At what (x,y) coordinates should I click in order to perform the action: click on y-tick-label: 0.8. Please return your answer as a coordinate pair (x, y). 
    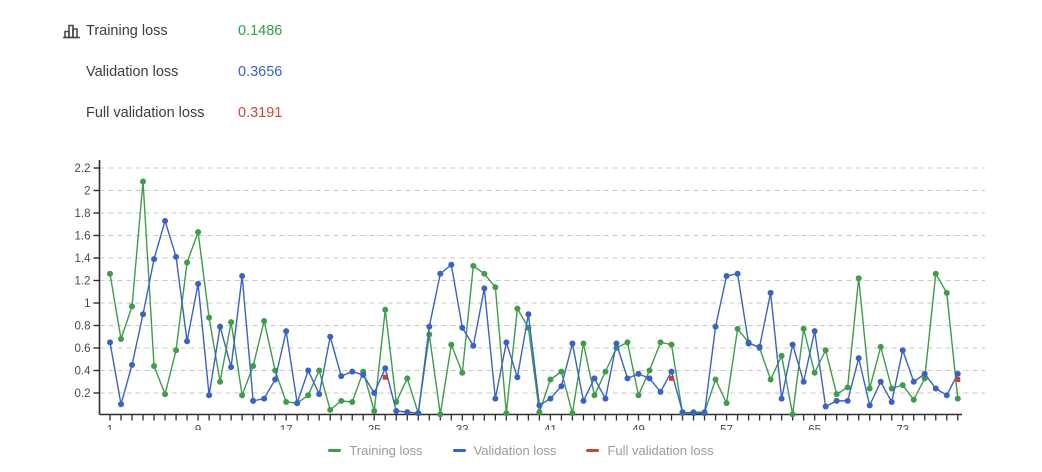
    Looking at the image, I should click on (83, 327).